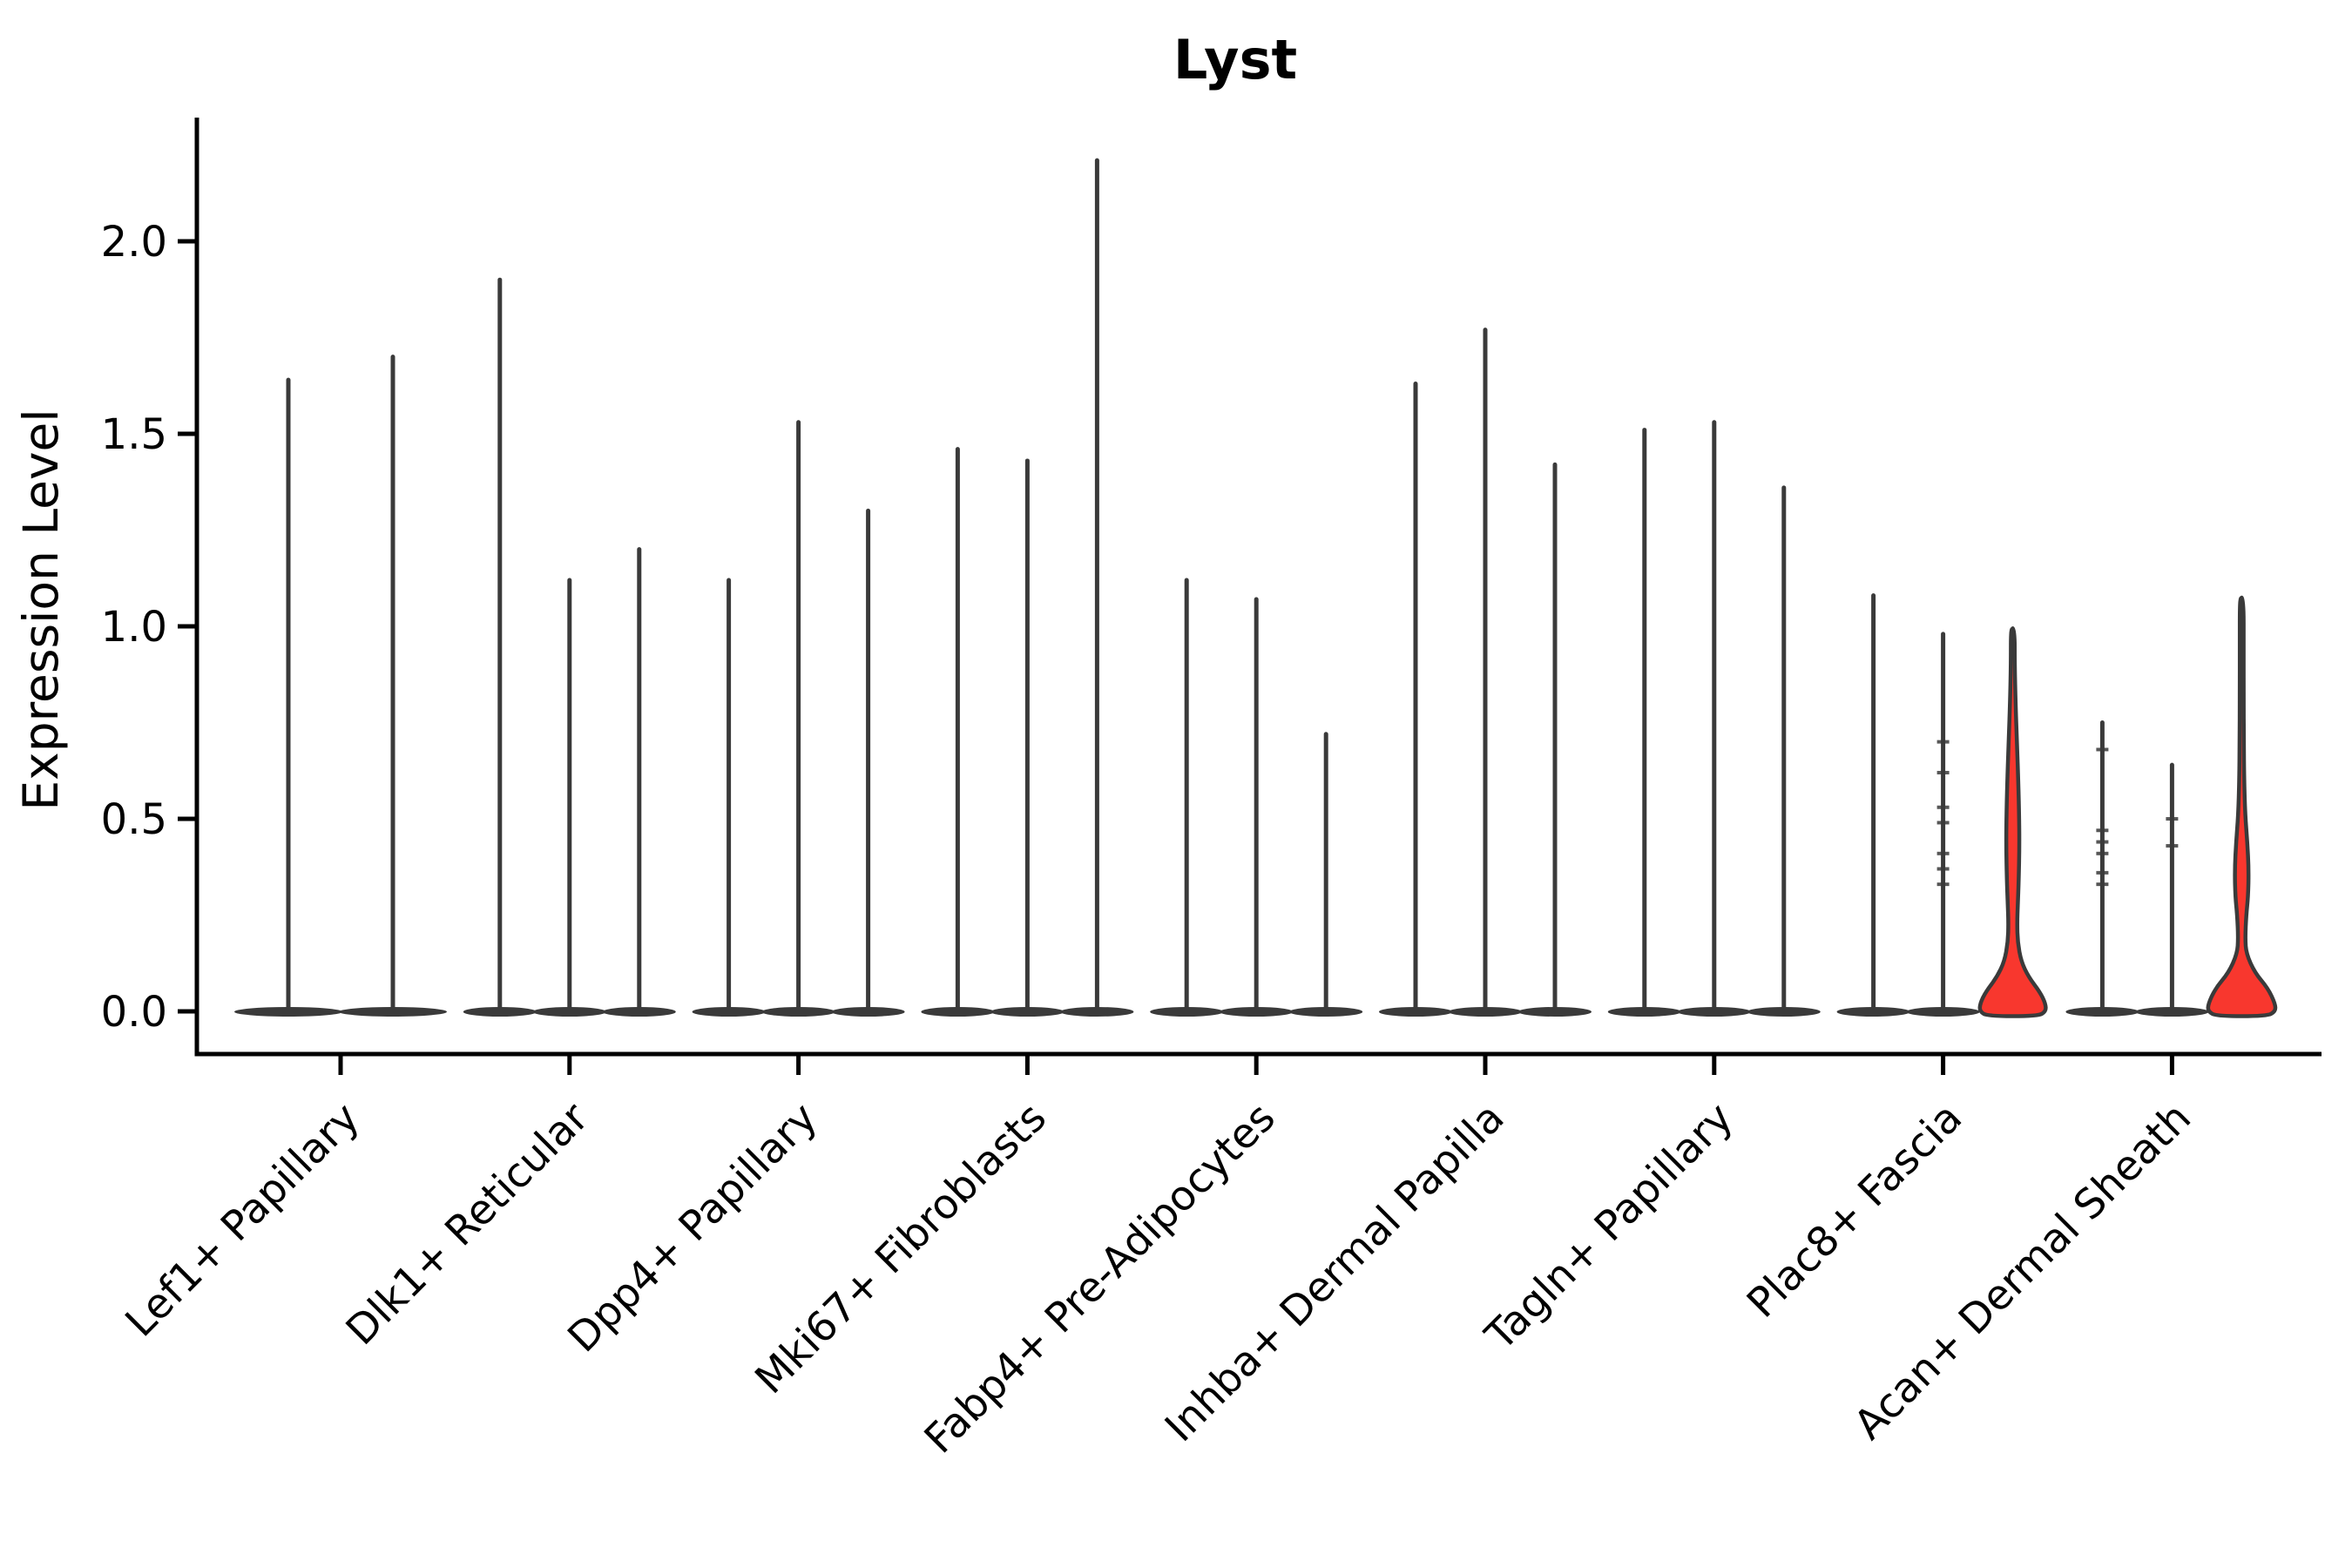  I want to click on x-tick-label: Tagln+ Papillary, so click(1609, 1227).